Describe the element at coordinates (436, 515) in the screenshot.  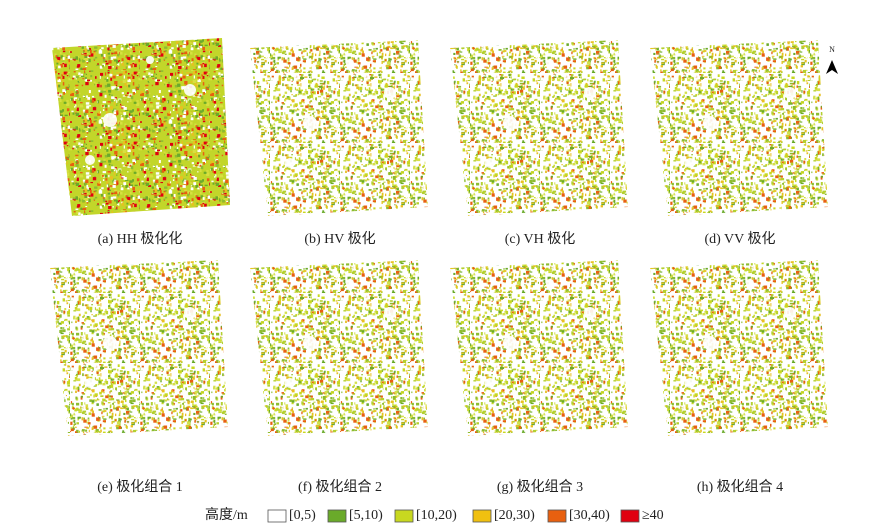
I see `legend-label: [10,20)` at that location.